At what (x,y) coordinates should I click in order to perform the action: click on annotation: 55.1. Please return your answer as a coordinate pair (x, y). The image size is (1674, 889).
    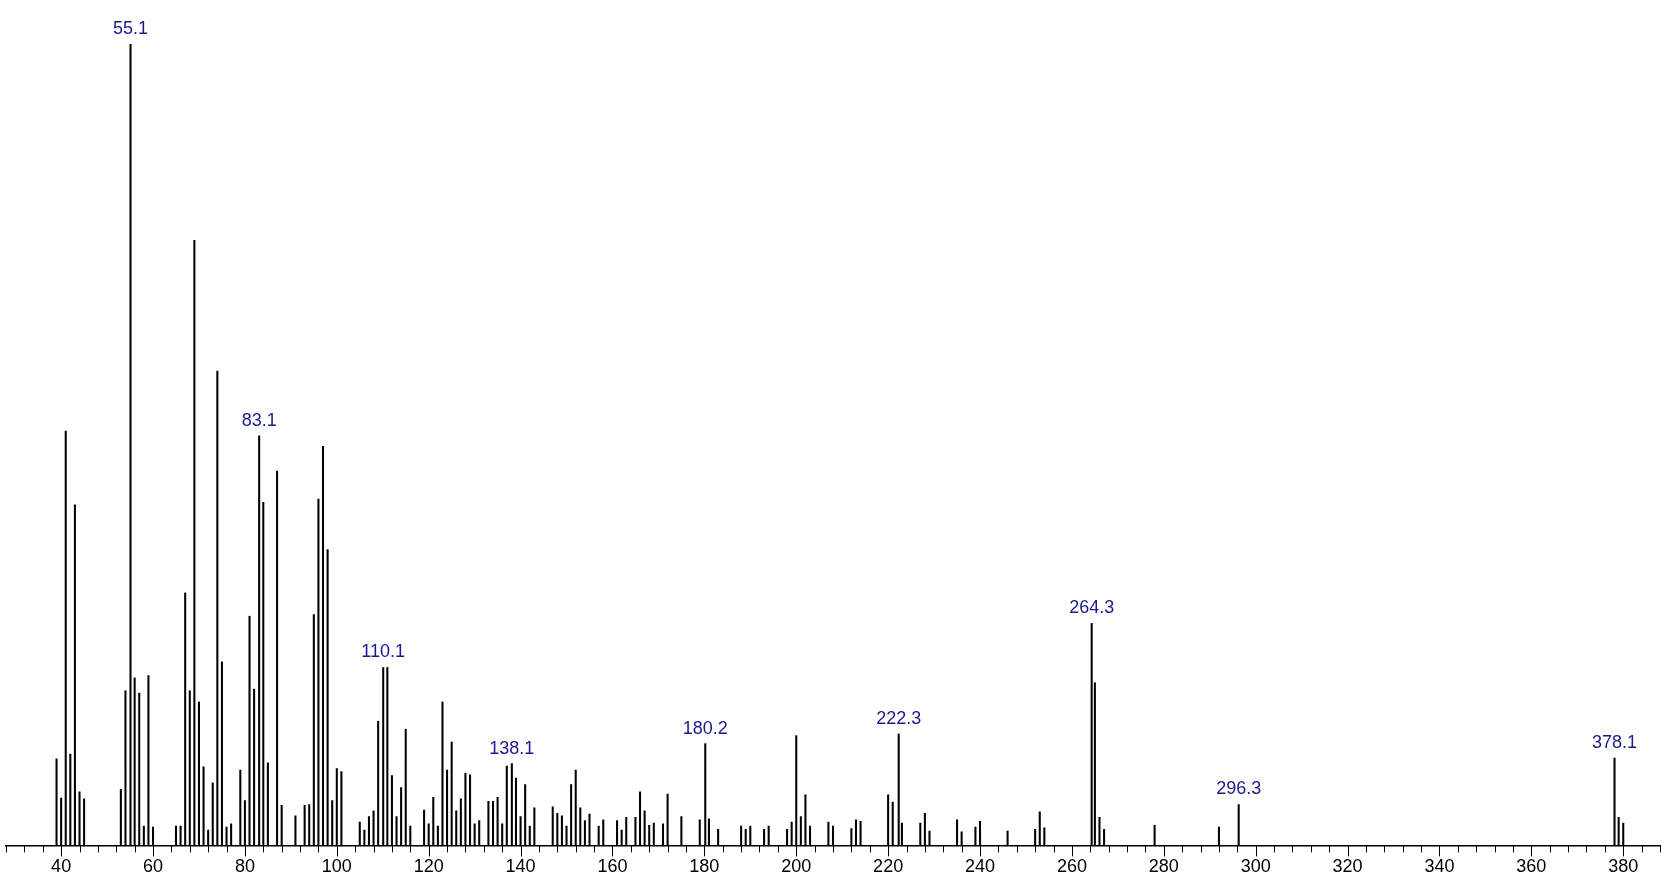
    Looking at the image, I should click on (130, 27).